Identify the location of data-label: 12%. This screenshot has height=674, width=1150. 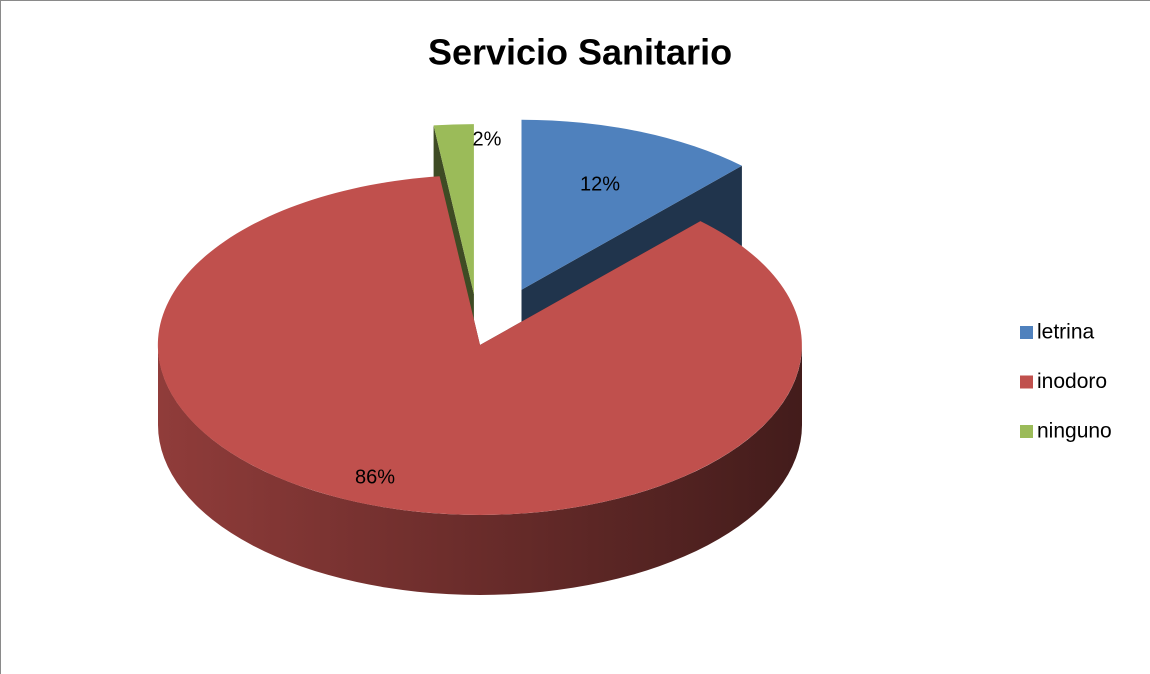
(600, 184).